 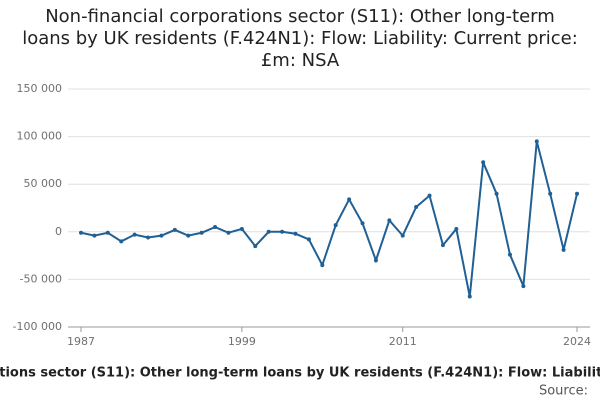 I want to click on x-tick-label: 2011, so click(x=403, y=341).